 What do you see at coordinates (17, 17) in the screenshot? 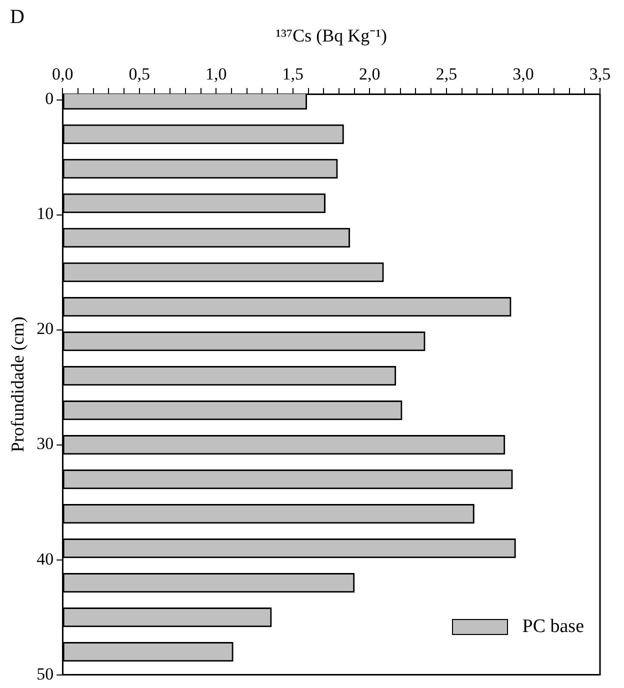
I see `chart-title: D` at bounding box center [17, 17].